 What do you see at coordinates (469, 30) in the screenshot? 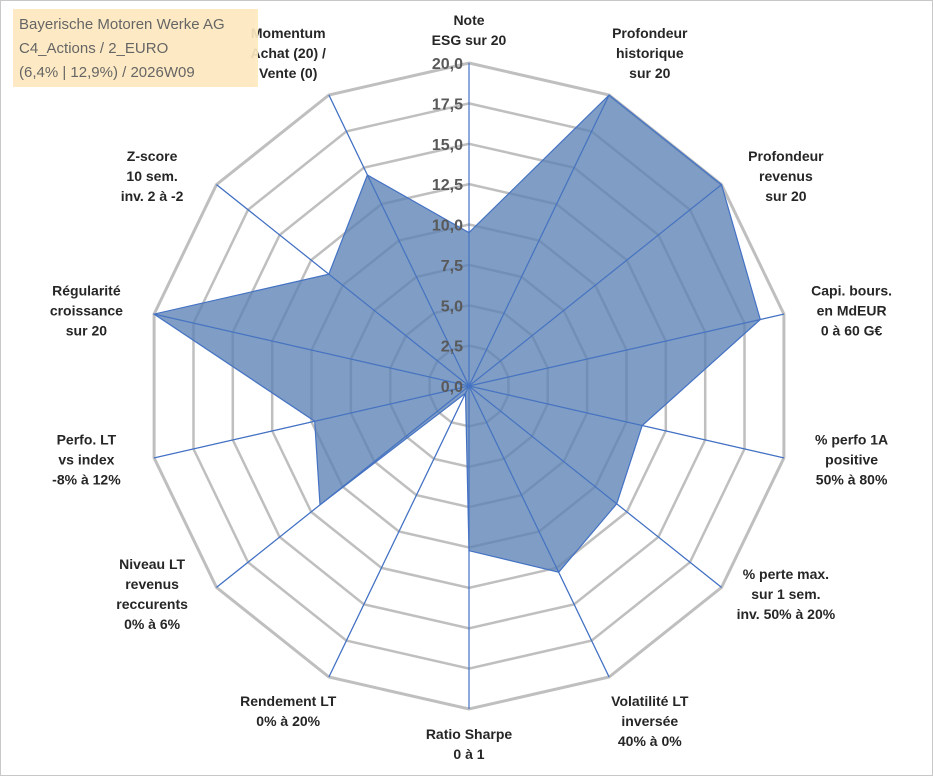
I see `axis-label-0: Note ESG sur 20` at bounding box center [469, 30].